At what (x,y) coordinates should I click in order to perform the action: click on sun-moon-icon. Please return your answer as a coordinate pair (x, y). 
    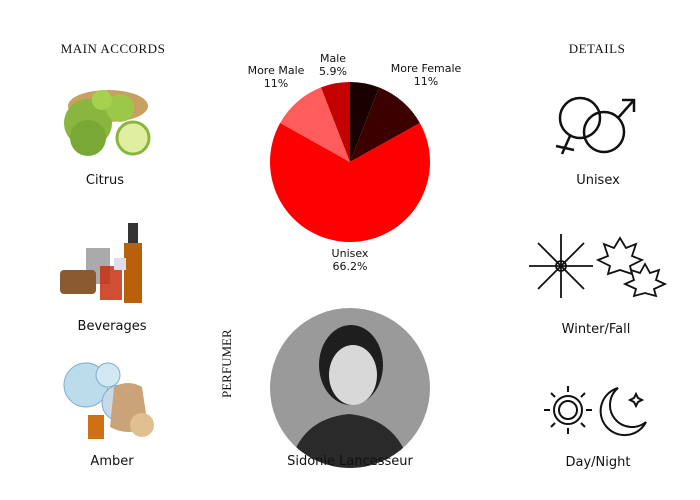
    Looking at the image, I should click on (595, 411).